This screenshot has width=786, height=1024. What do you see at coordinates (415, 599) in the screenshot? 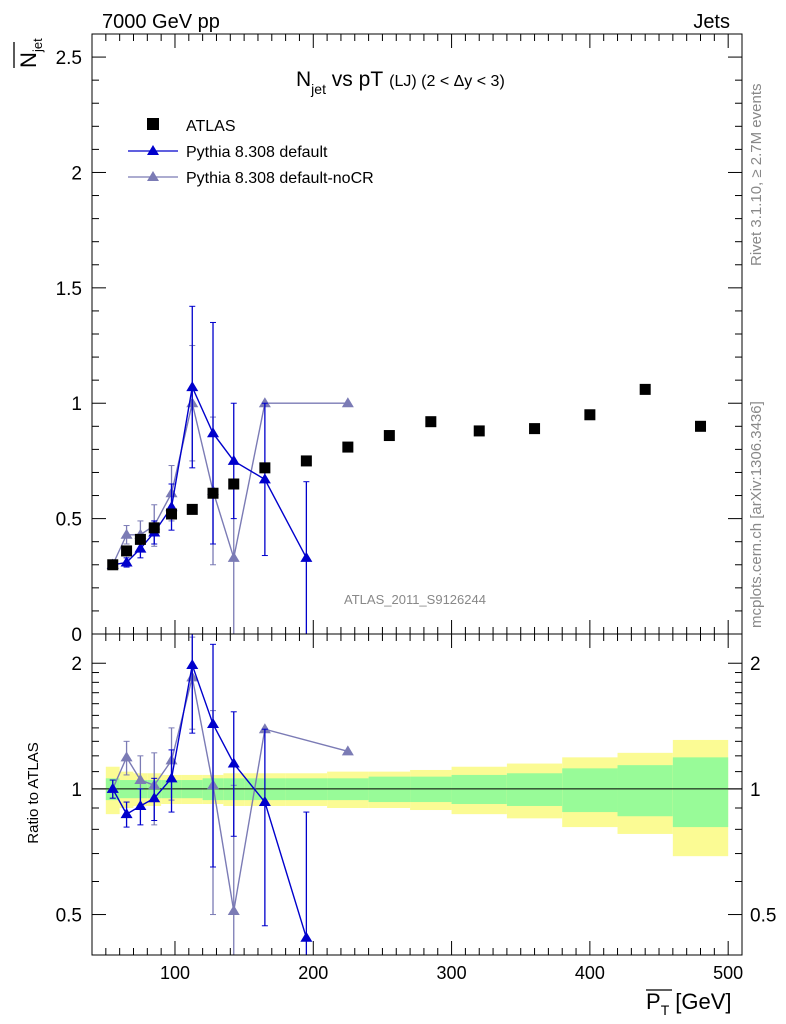
I see `analysis-watermark: ATLAS_2011_S9126244` at bounding box center [415, 599].